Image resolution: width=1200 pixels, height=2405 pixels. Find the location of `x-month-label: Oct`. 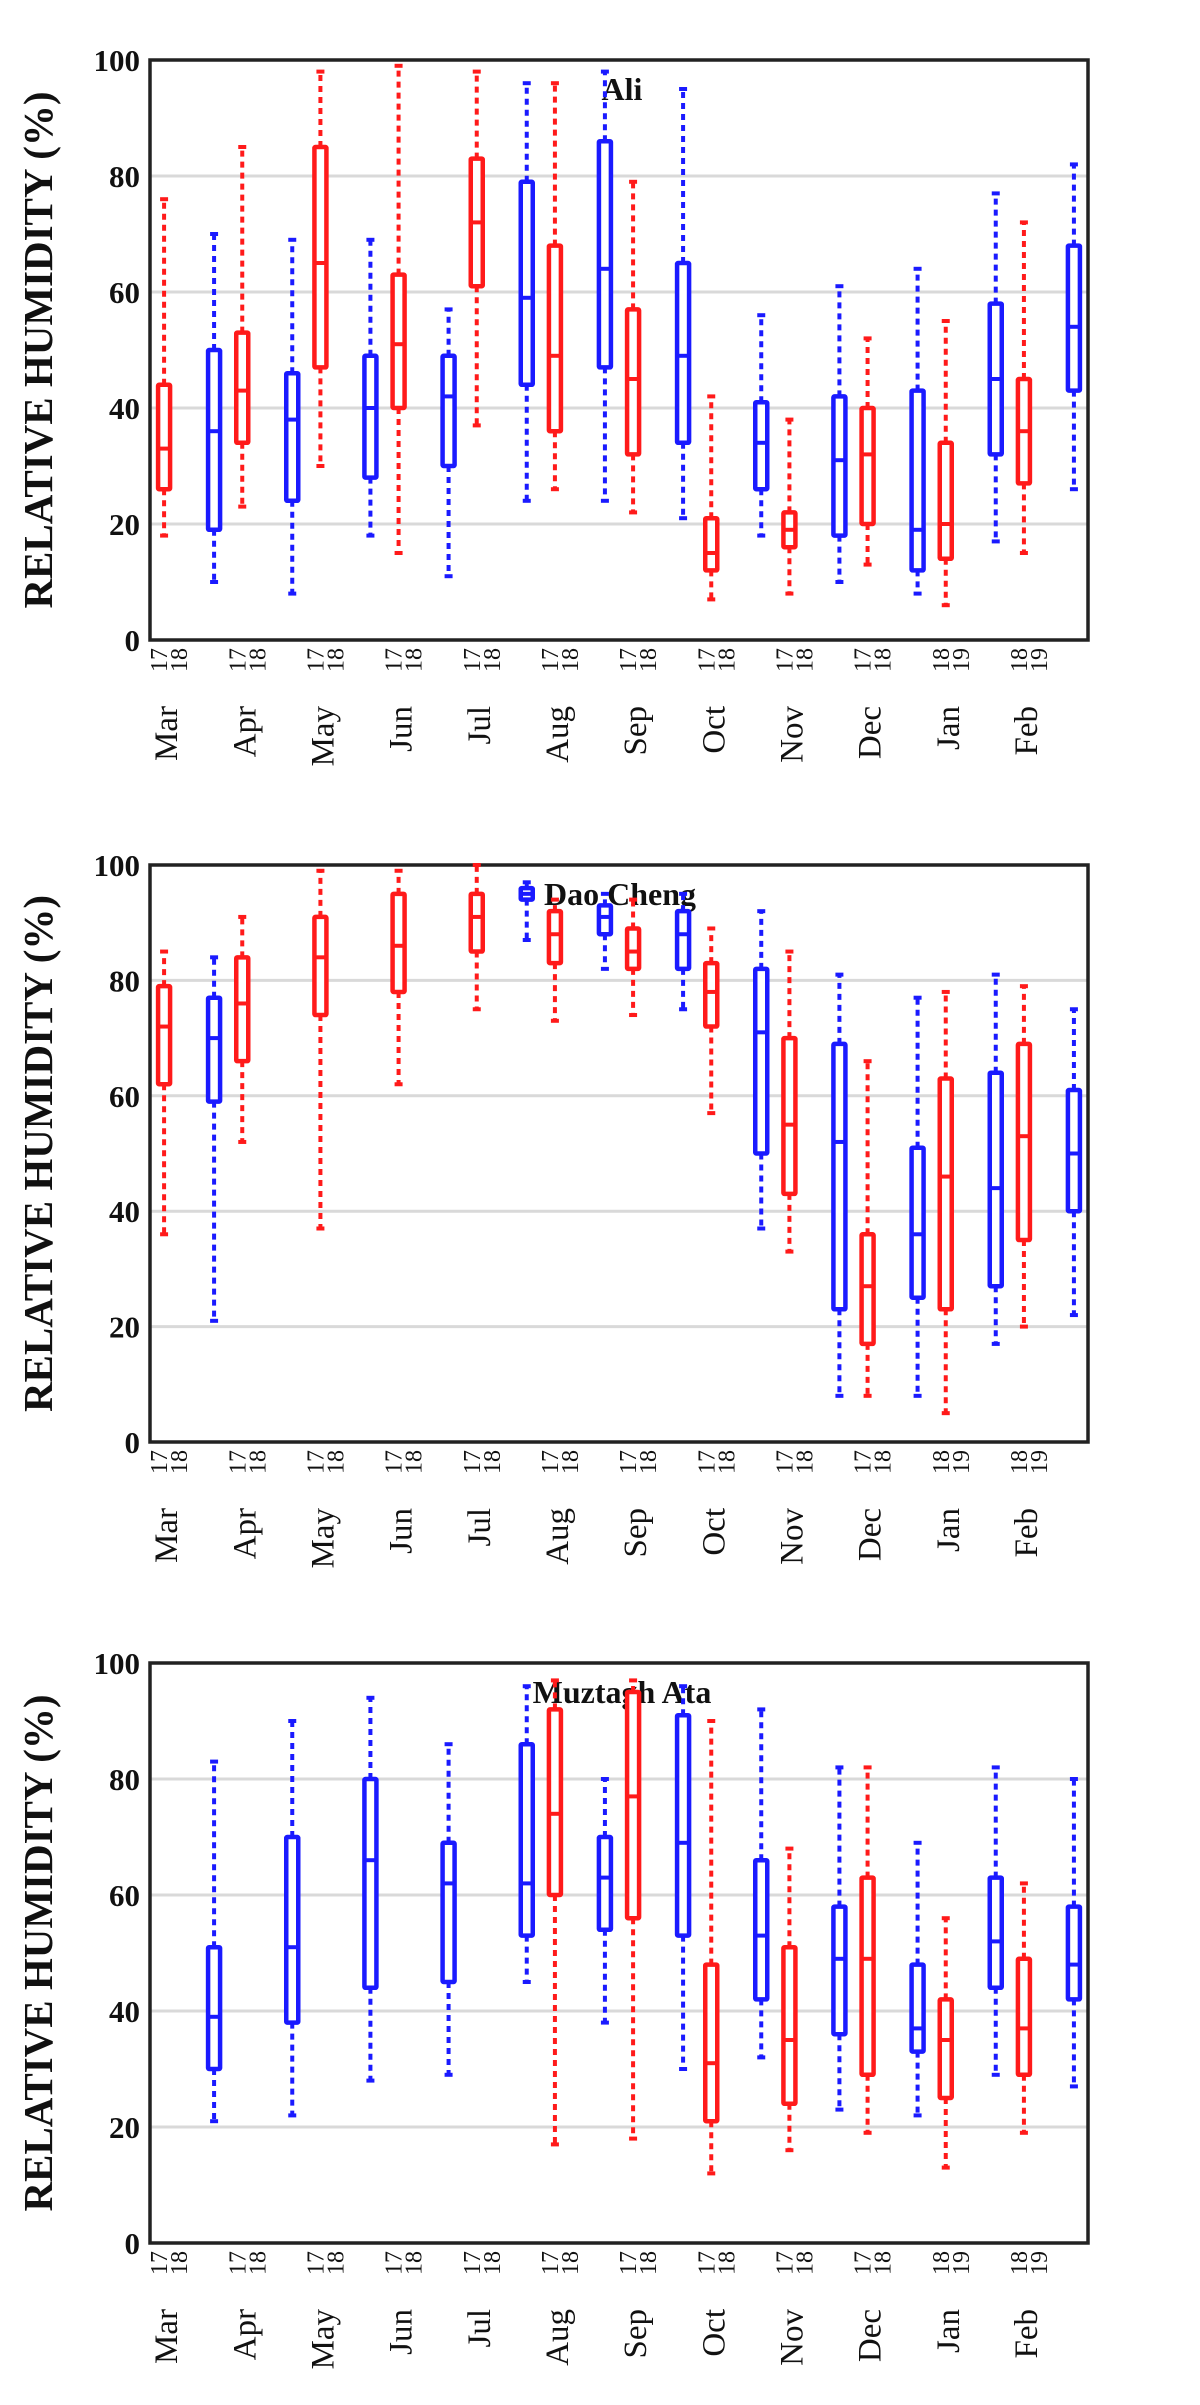

x-month-label: Oct is located at coordinates (714, 2333).